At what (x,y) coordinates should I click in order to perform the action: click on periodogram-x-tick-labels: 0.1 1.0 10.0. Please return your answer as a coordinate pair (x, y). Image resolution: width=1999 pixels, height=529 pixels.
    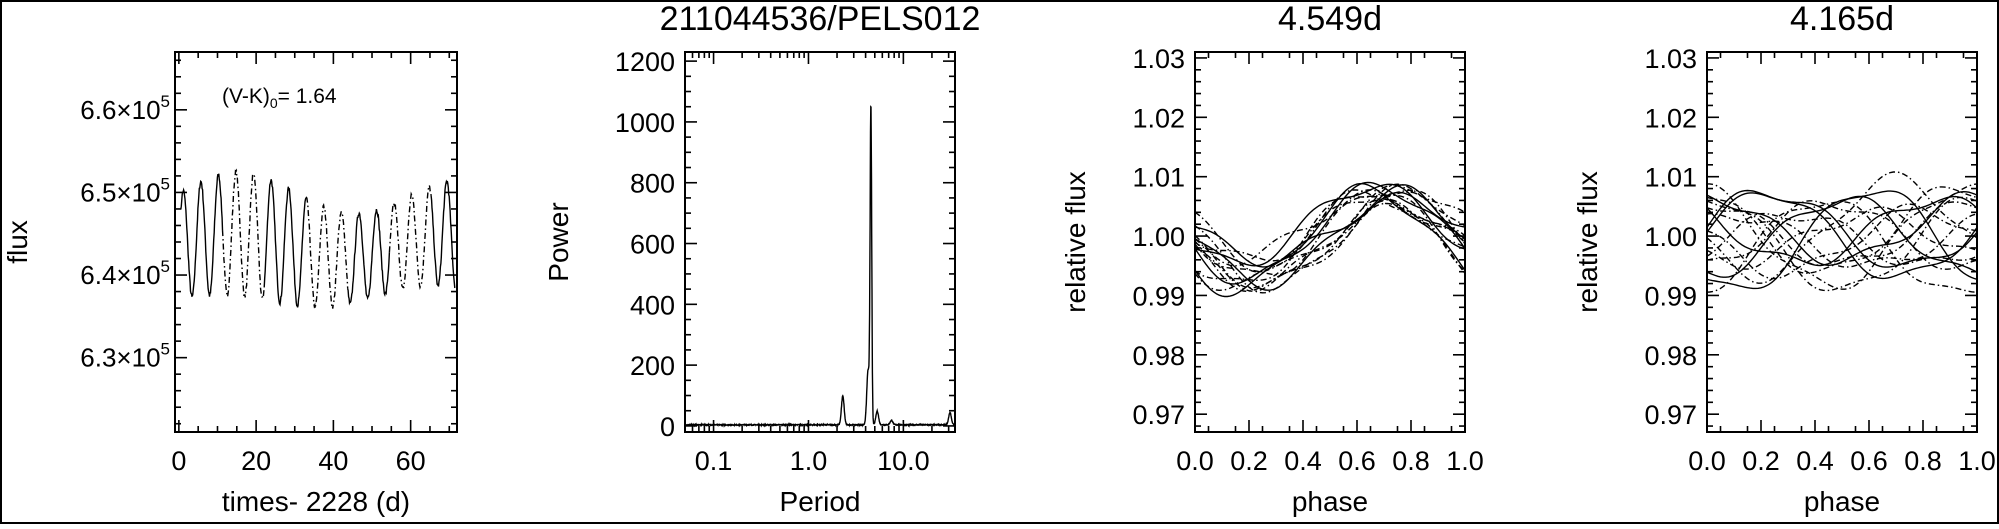
    Looking at the image, I should click on (812, 461).